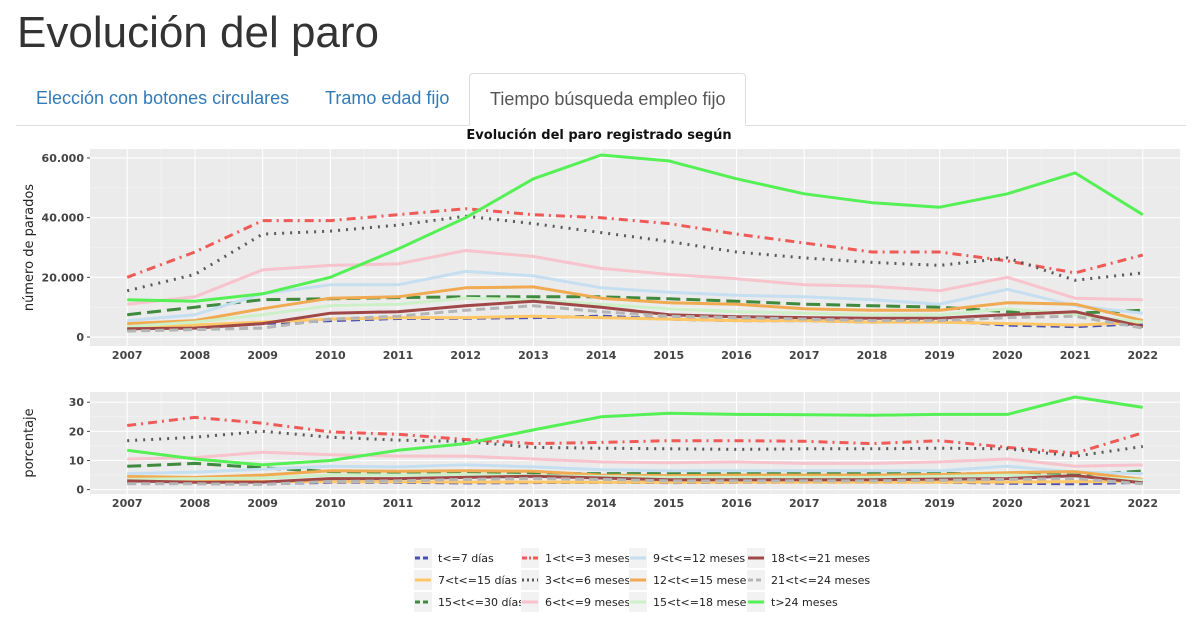 This screenshot has width=1204, height=631. What do you see at coordinates (699, 558) in the screenshot?
I see `legend-label: 9<t<=12 meses` at bounding box center [699, 558].